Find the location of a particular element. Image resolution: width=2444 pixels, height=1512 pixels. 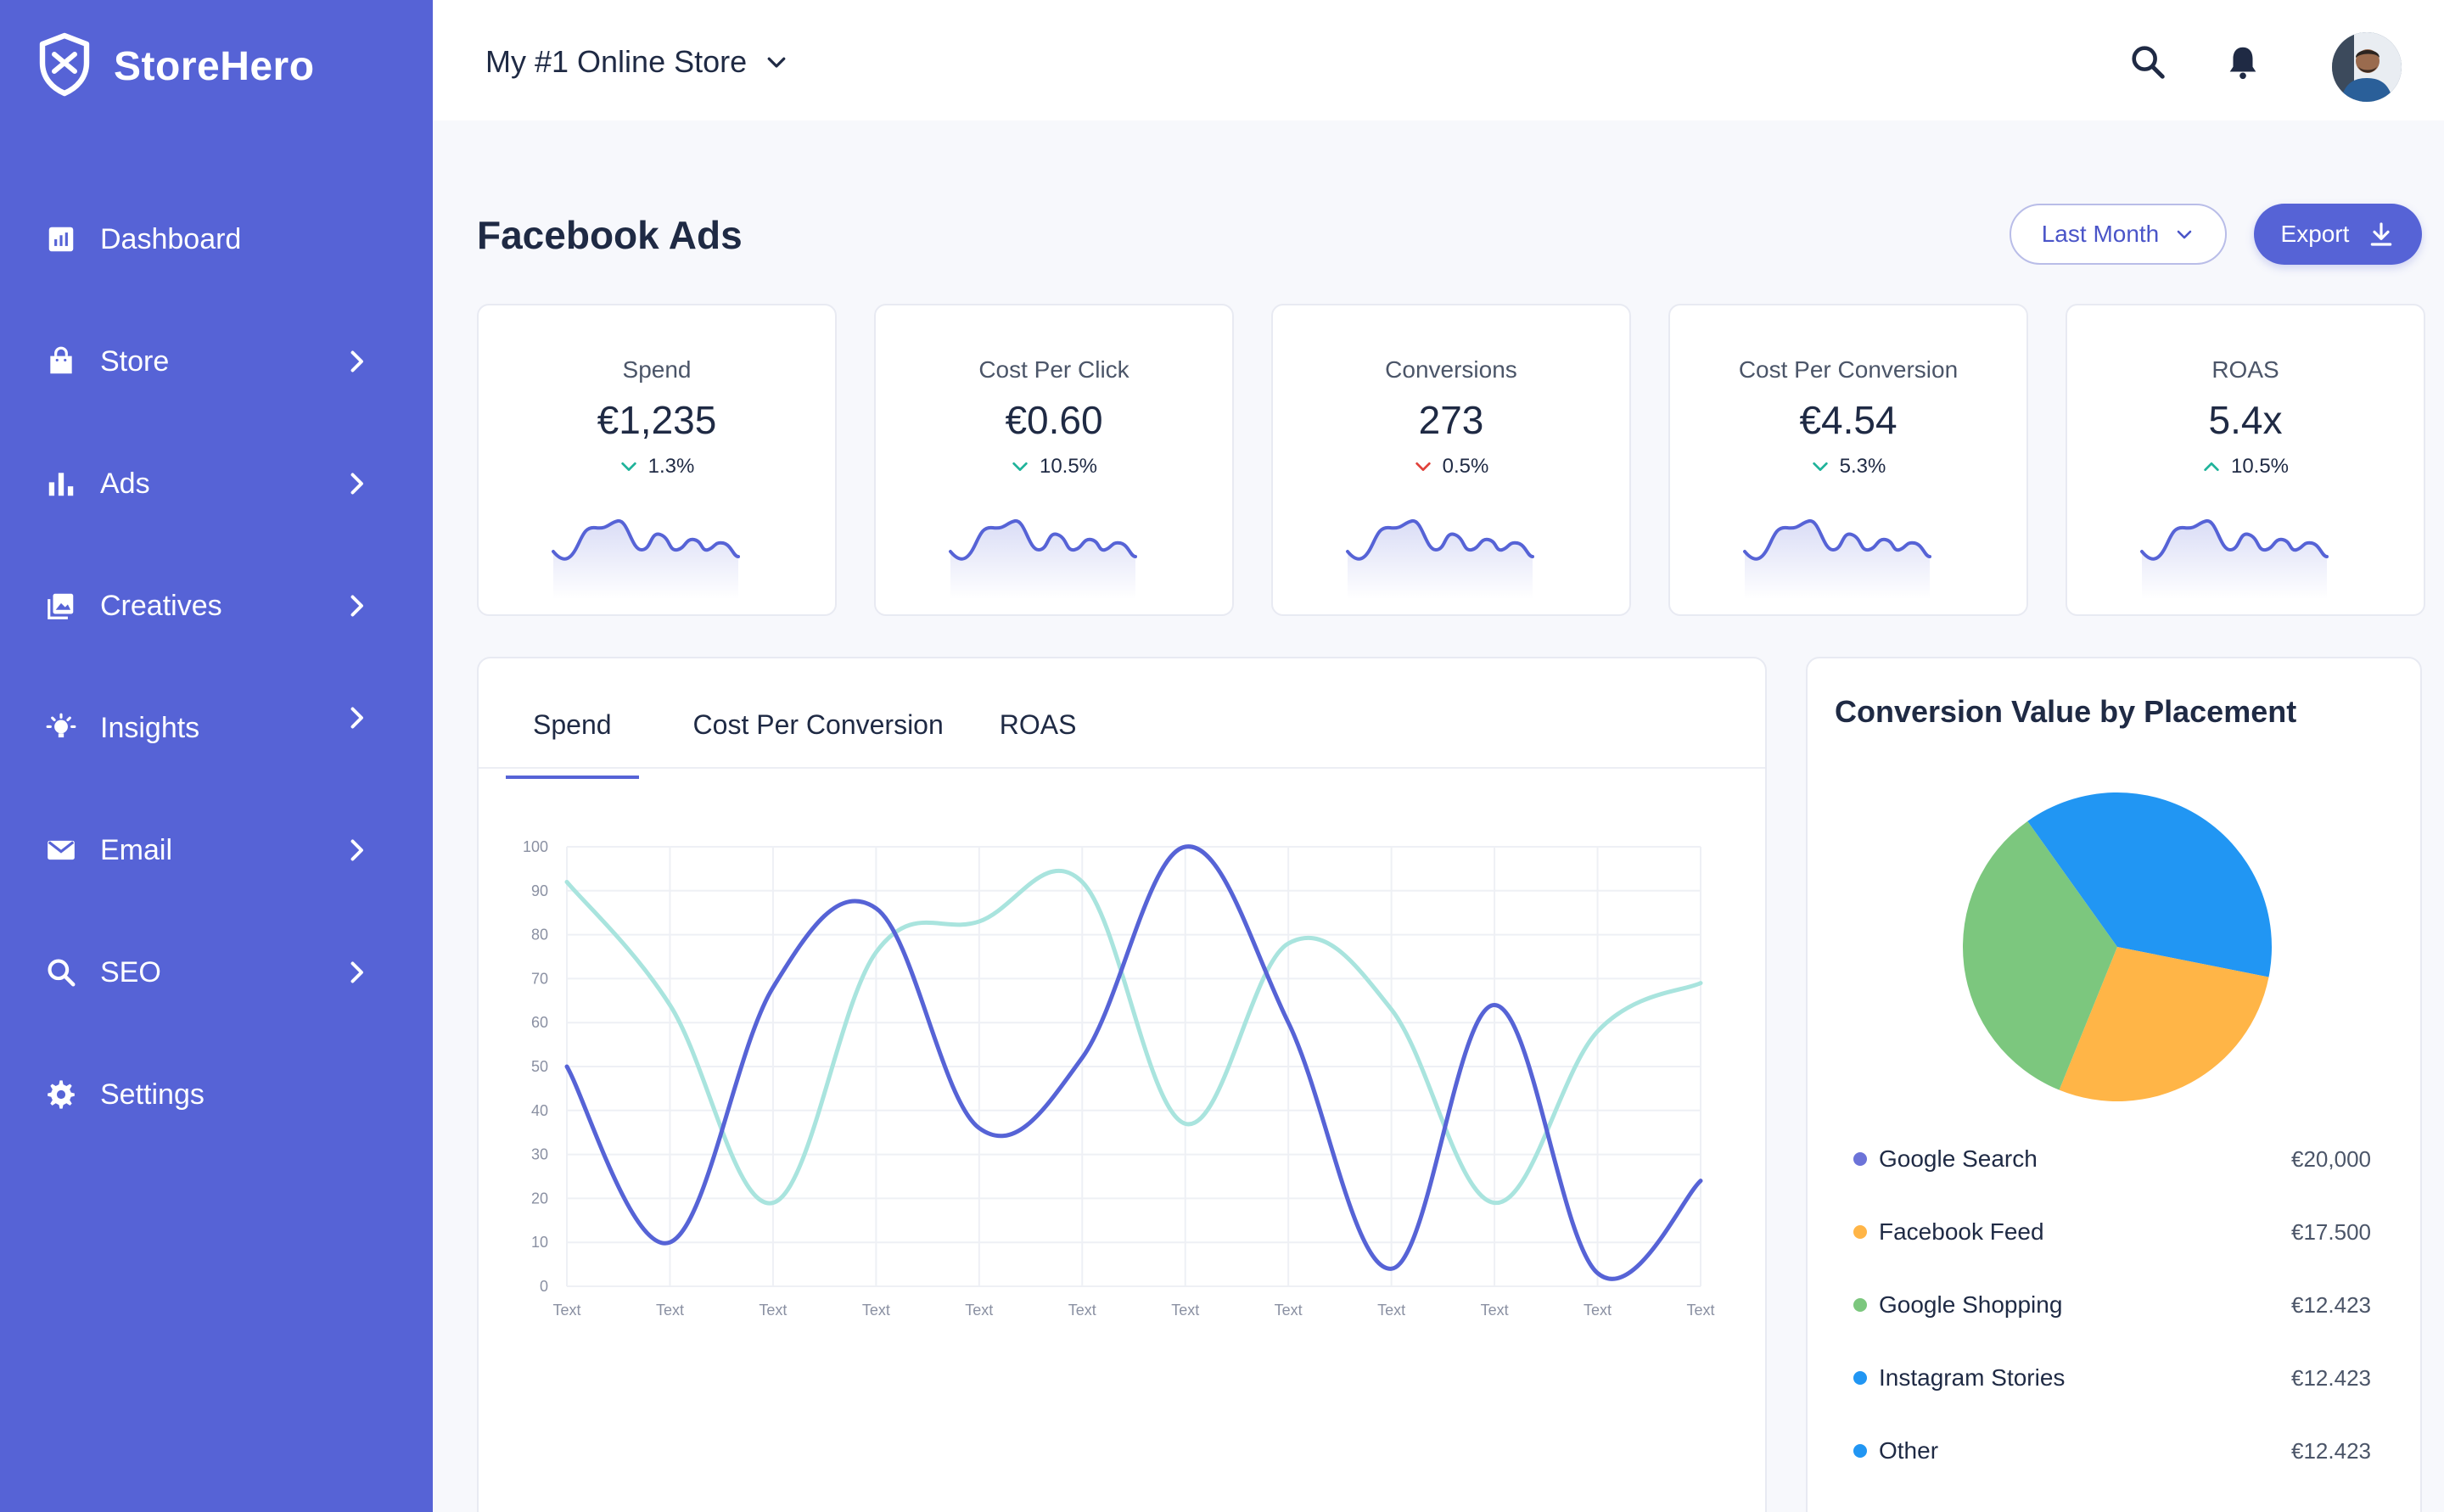

kpi-card: ROAS 5.4x 10.5% is located at coordinates (2245, 460).